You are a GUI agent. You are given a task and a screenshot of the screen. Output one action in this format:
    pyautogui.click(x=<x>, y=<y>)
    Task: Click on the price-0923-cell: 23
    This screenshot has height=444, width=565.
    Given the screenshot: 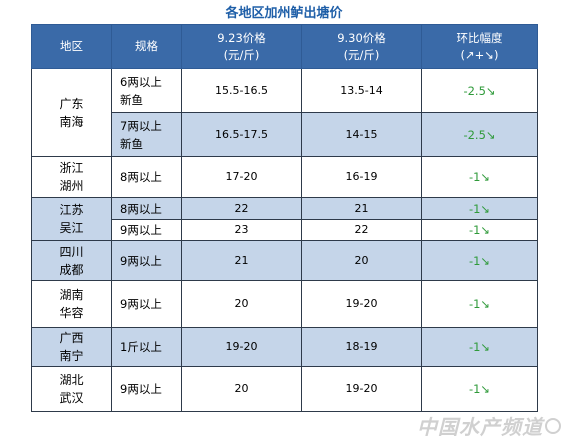 What is the action you would take?
    pyautogui.click(x=241, y=230)
    